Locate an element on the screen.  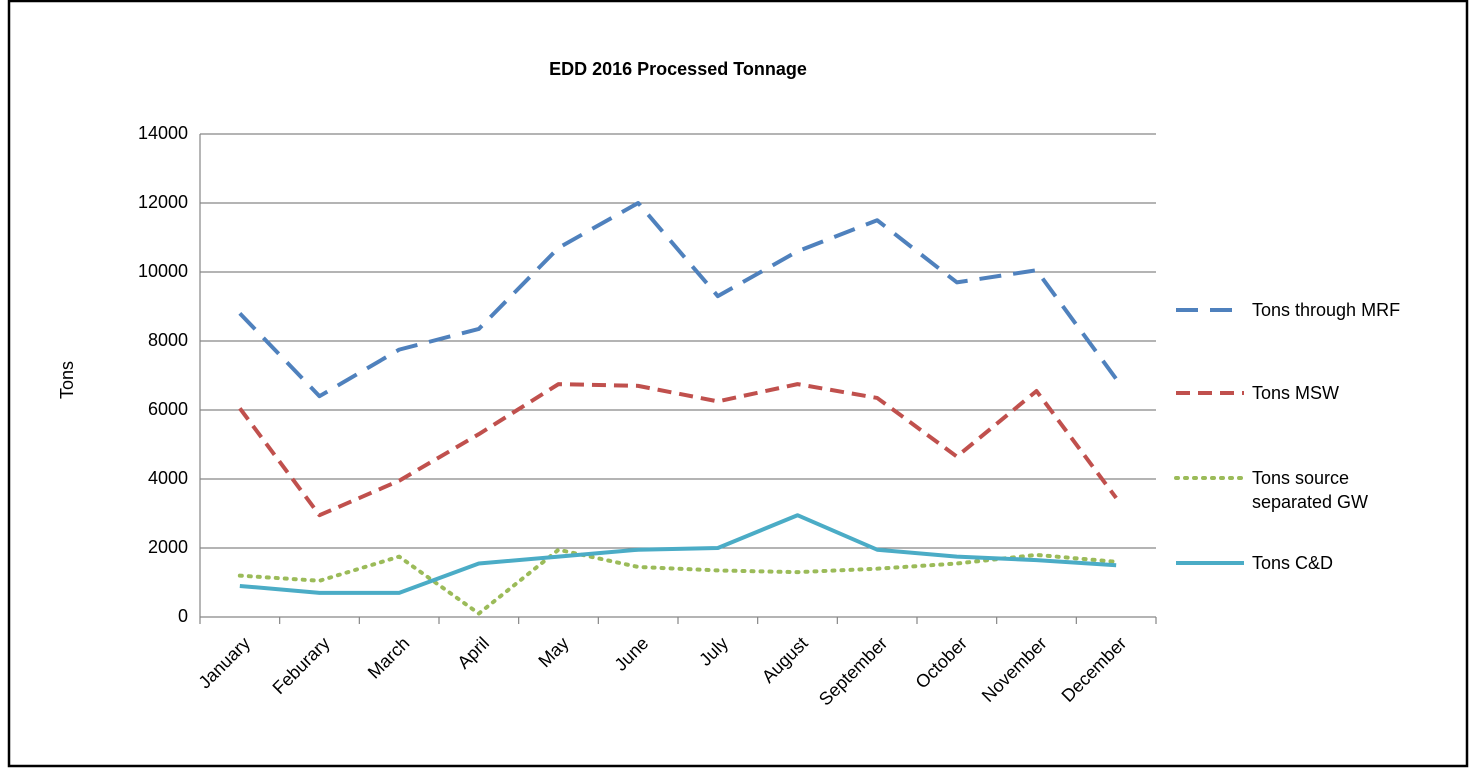
x-tick-label: March is located at coordinates (389, 658).